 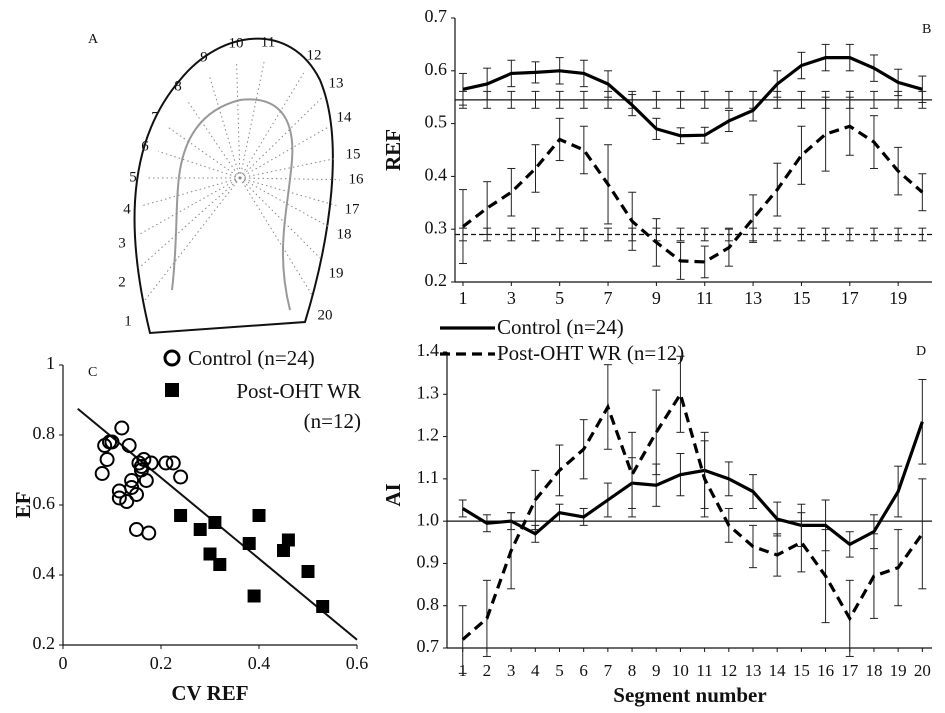 What do you see at coordinates (336, 83) in the screenshot?
I see `segment-label: 13` at bounding box center [336, 83].